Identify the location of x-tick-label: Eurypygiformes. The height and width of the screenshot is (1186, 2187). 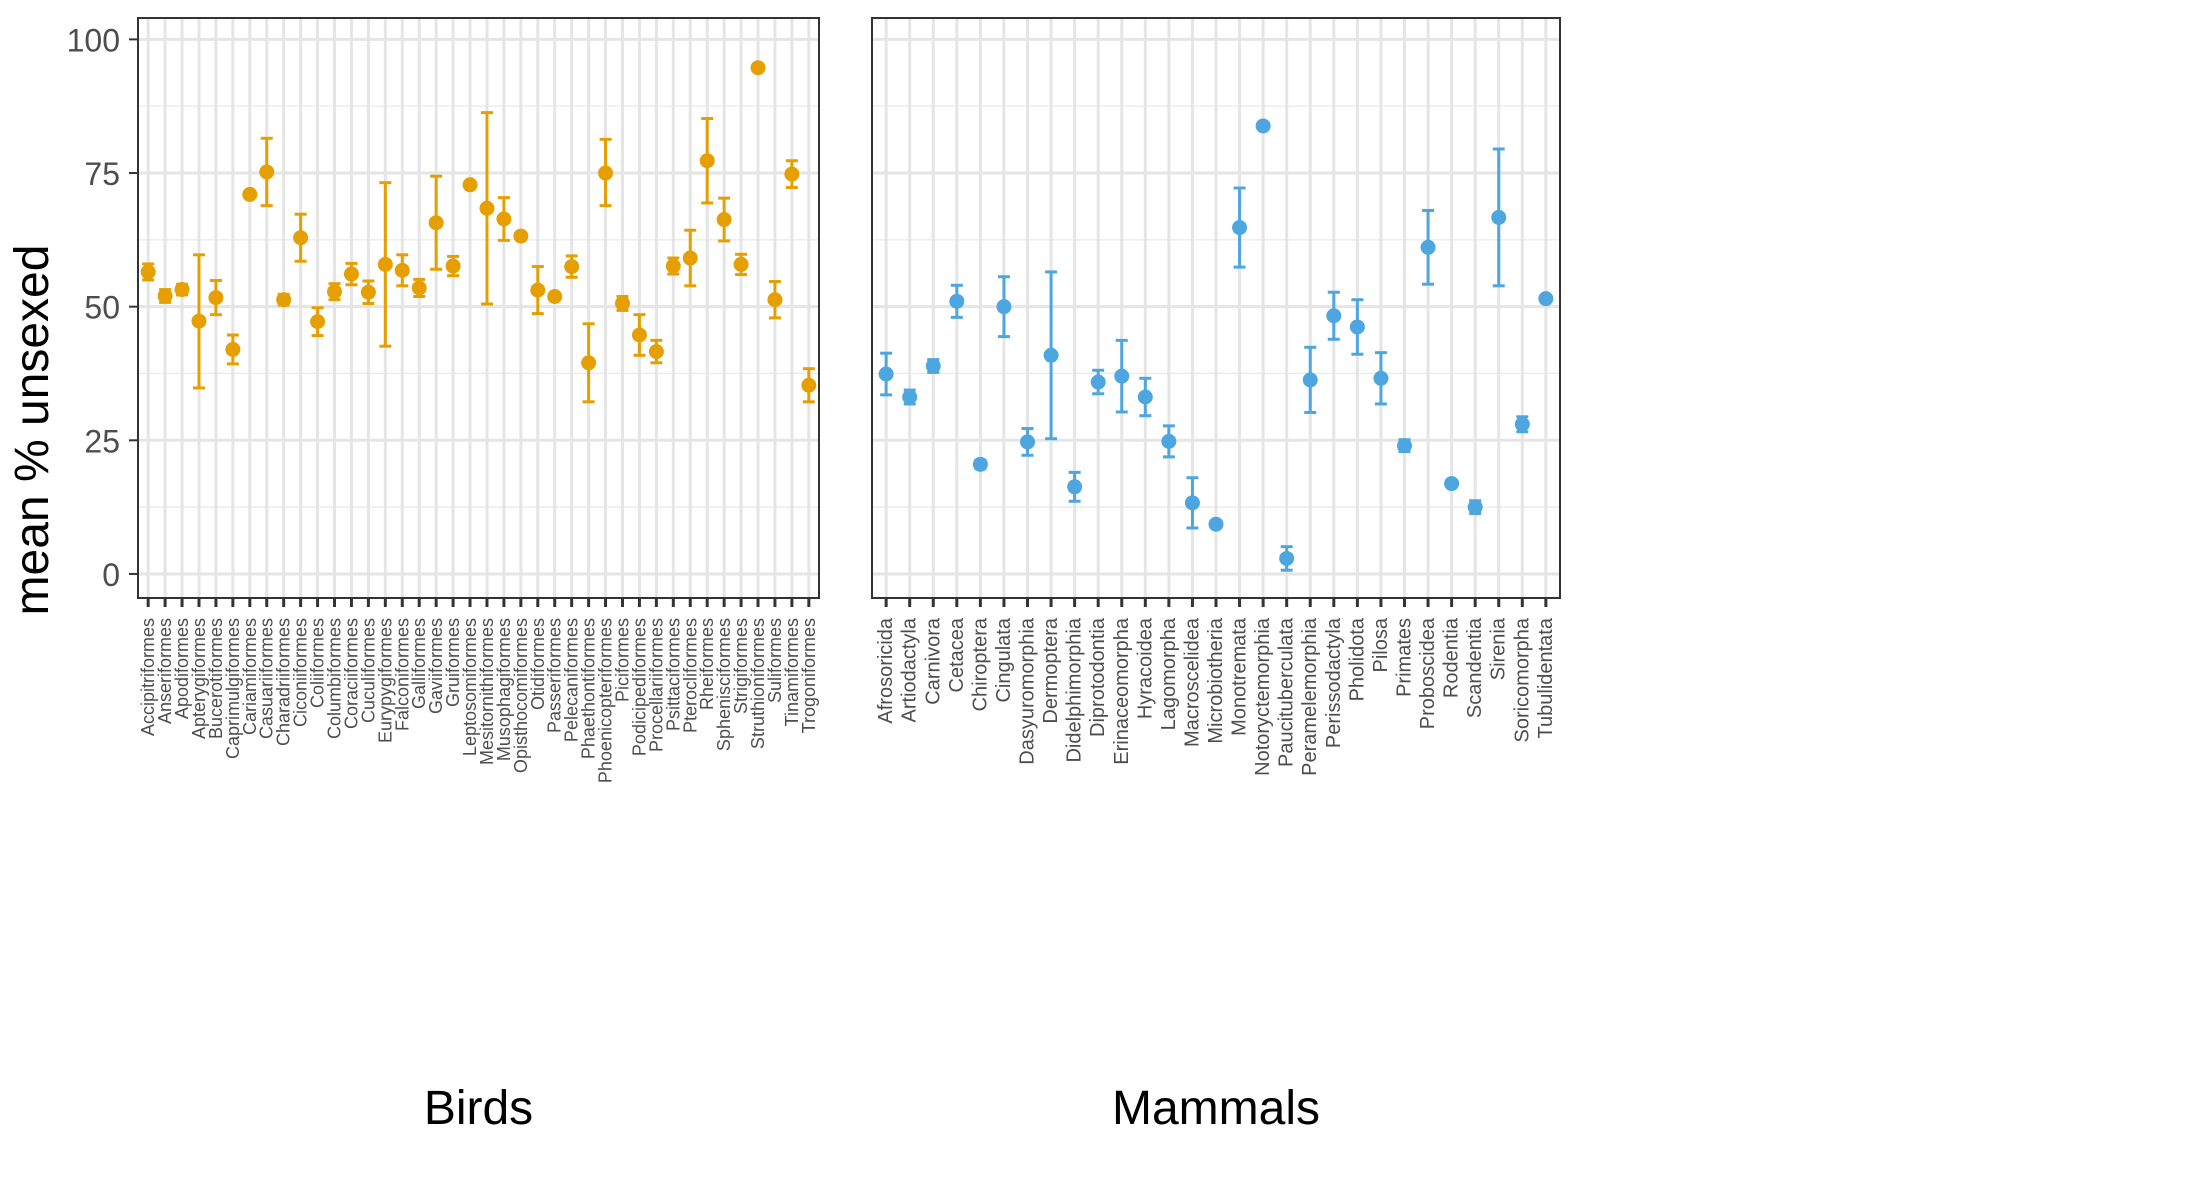
(385, 680).